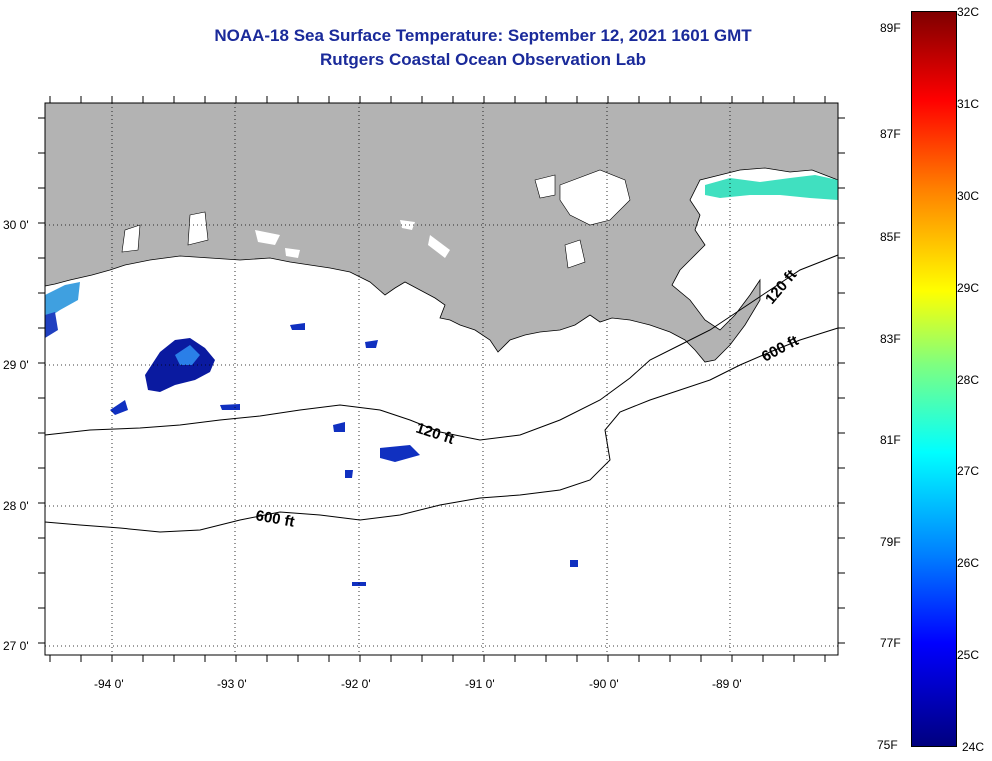 The height and width of the screenshot is (761, 992). What do you see at coordinates (727, 684) in the screenshot?
I see `lon-label: -89 0'` at bounding box center [727, 684].